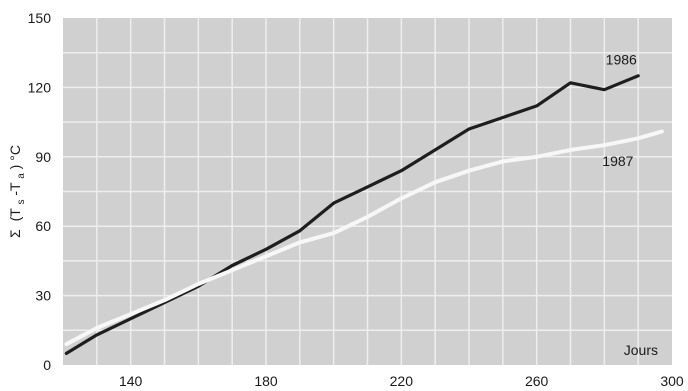 Image resolution: width=688 pixels, height=391 pixels. I want to click on y-axis-label-sigma: Σ, so click(15, 233).